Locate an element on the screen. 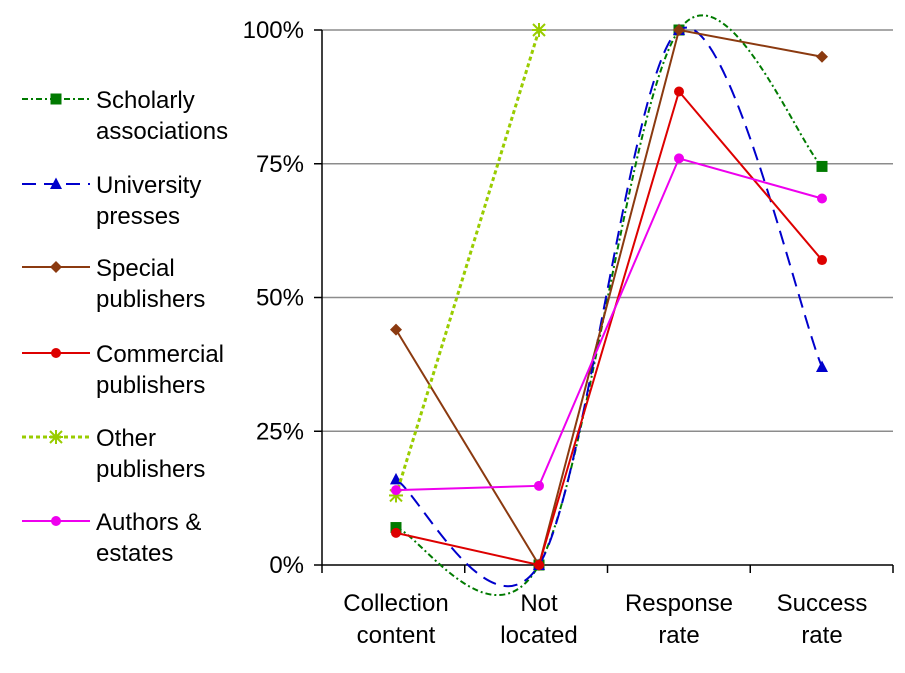 This screenshot has height=673, width=905. x-tick-label: Response rate is located at coordinates (679, 619).